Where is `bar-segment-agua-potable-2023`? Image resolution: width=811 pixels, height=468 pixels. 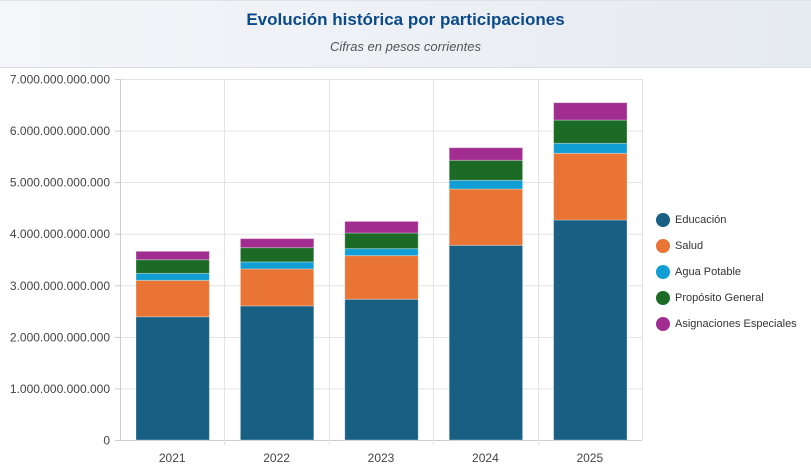 bar-segment-agua-potable-2023 is located at coordinates (381, 252).